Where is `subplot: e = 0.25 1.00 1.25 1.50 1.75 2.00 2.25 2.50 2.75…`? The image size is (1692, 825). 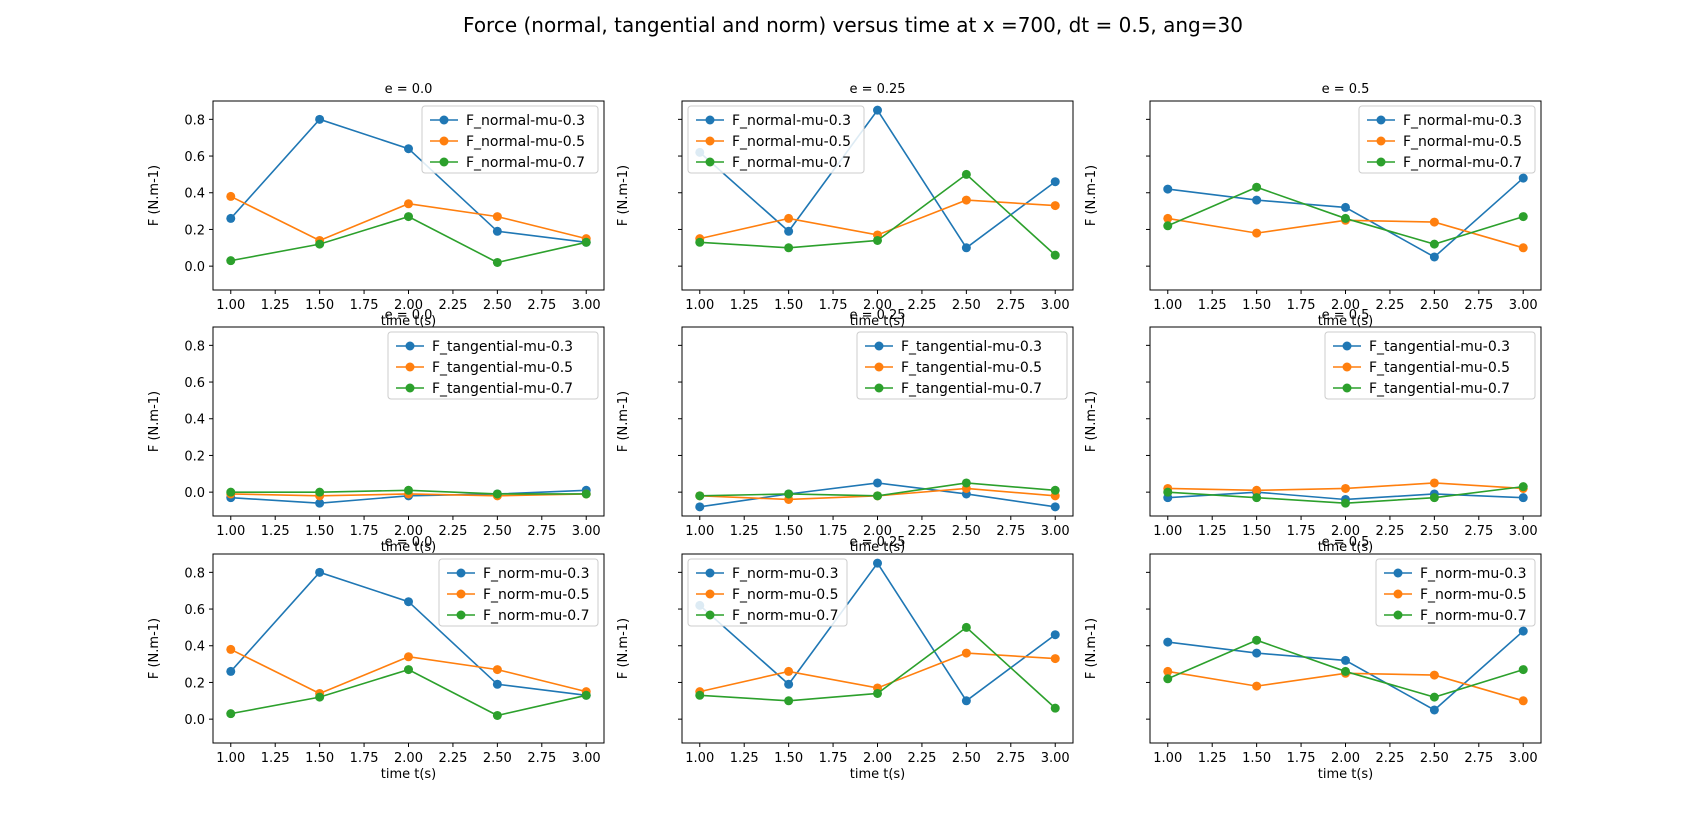 subplot: e = 0.25 1.00 1.25 1.50 1.75 2.00 2.25 2.50 2.75… is located at coordinates (845, 205).